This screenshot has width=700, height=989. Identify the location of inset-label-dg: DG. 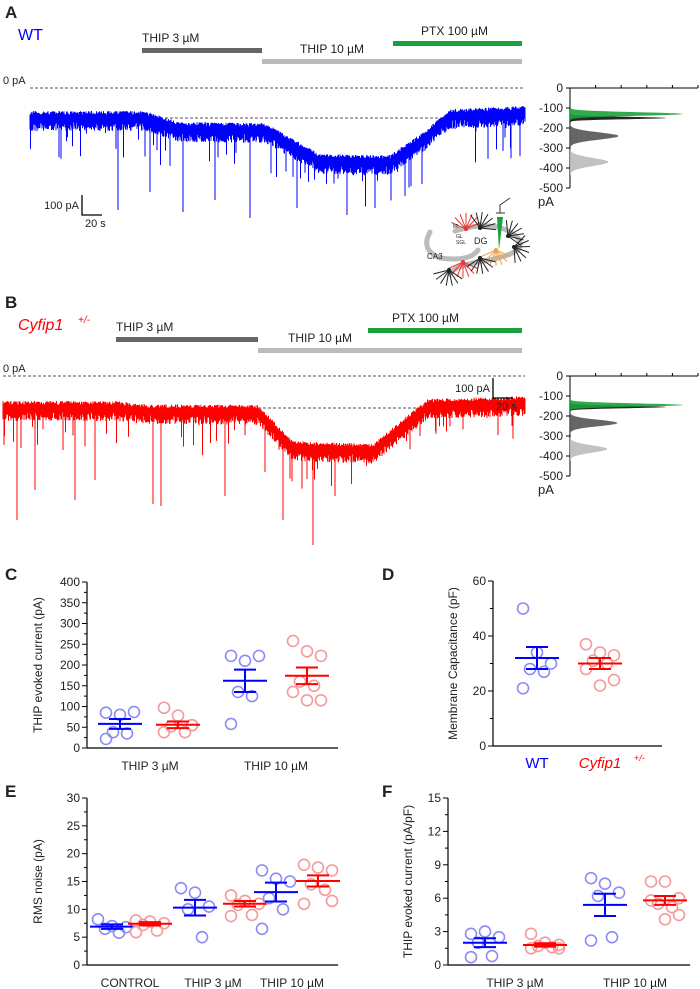
(481, 241).